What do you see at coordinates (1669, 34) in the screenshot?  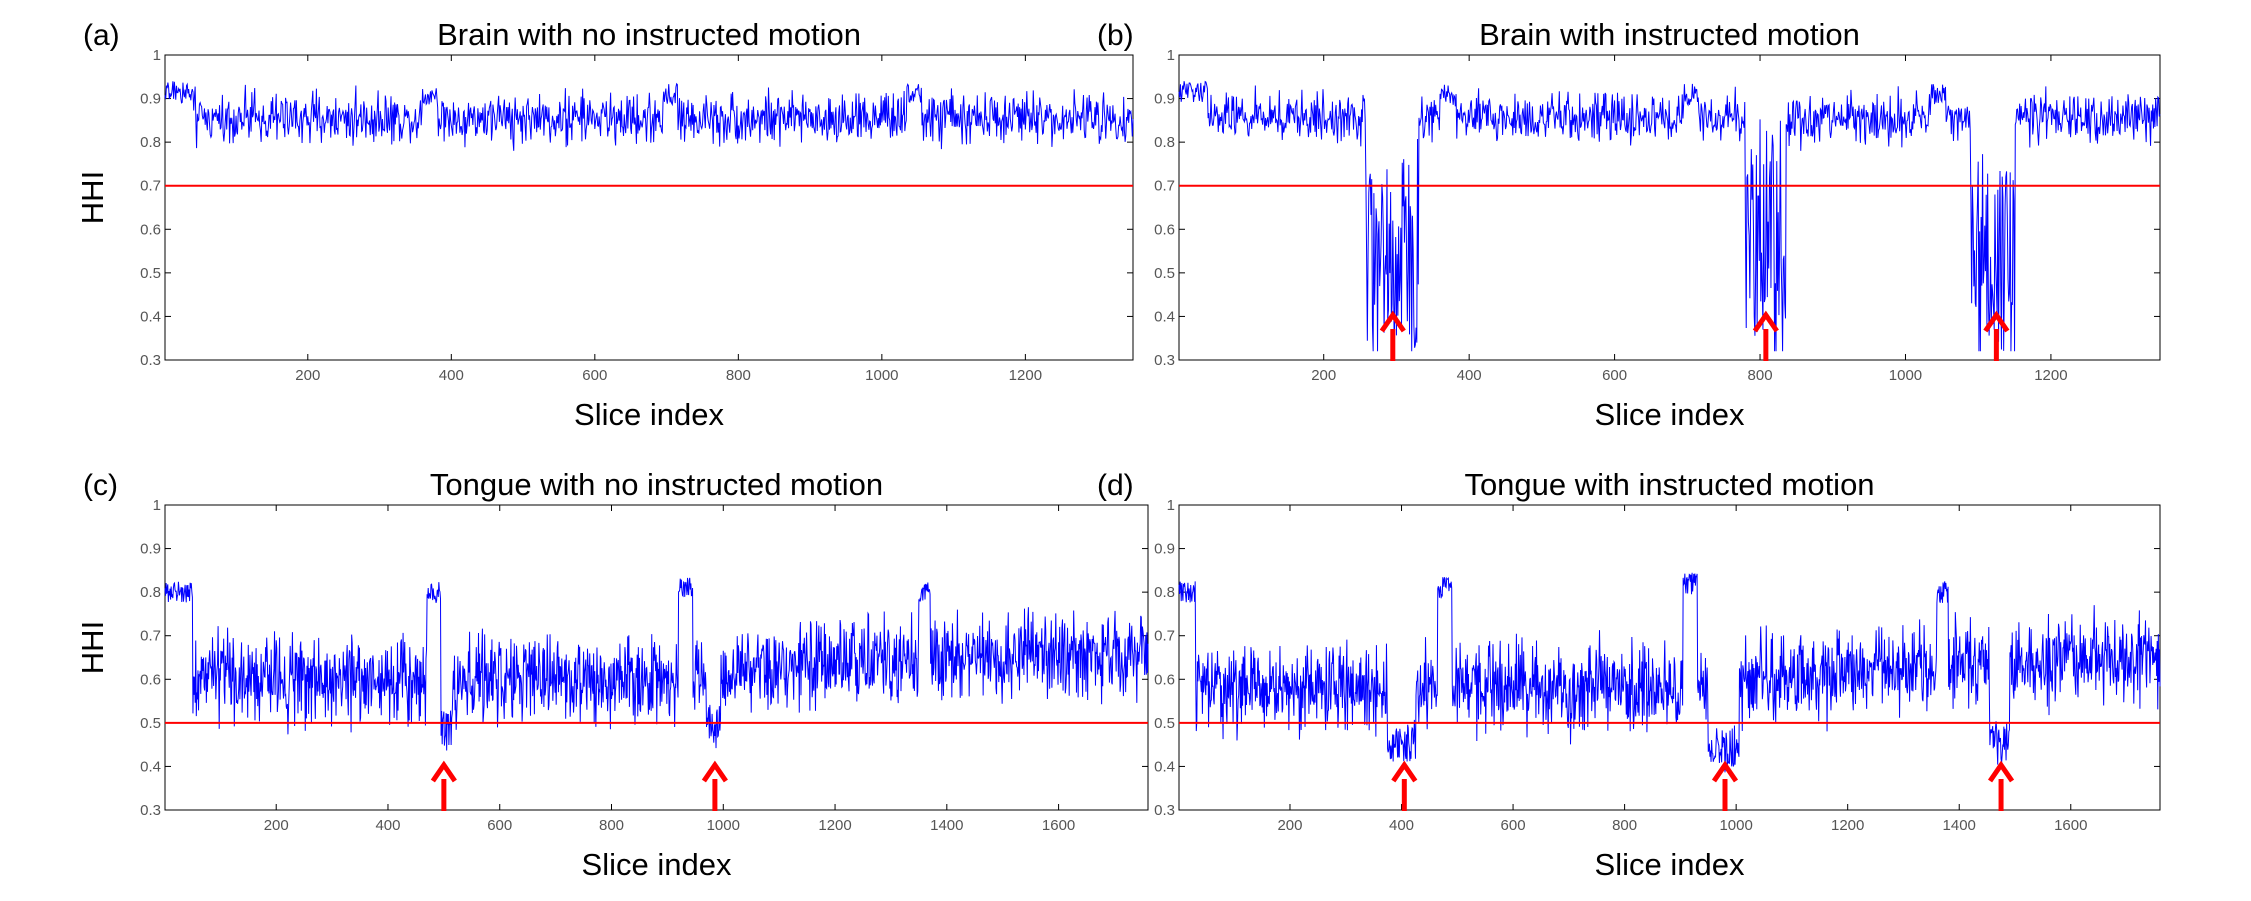 I see `chart-title: Brain with instructed motion` at bounding box center [1669, 34].